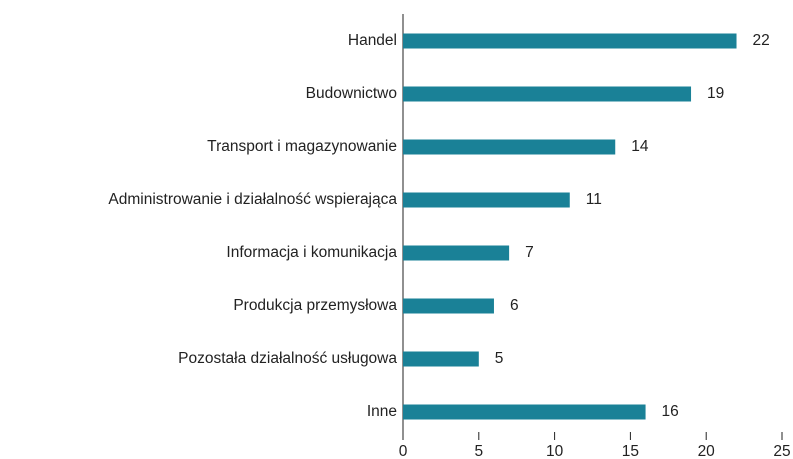 The width and height of the screenshot is (793, 459). Describe the element at coordinates (555, 451) in the screenshot. I see `x-tick-label: 10` at that location.